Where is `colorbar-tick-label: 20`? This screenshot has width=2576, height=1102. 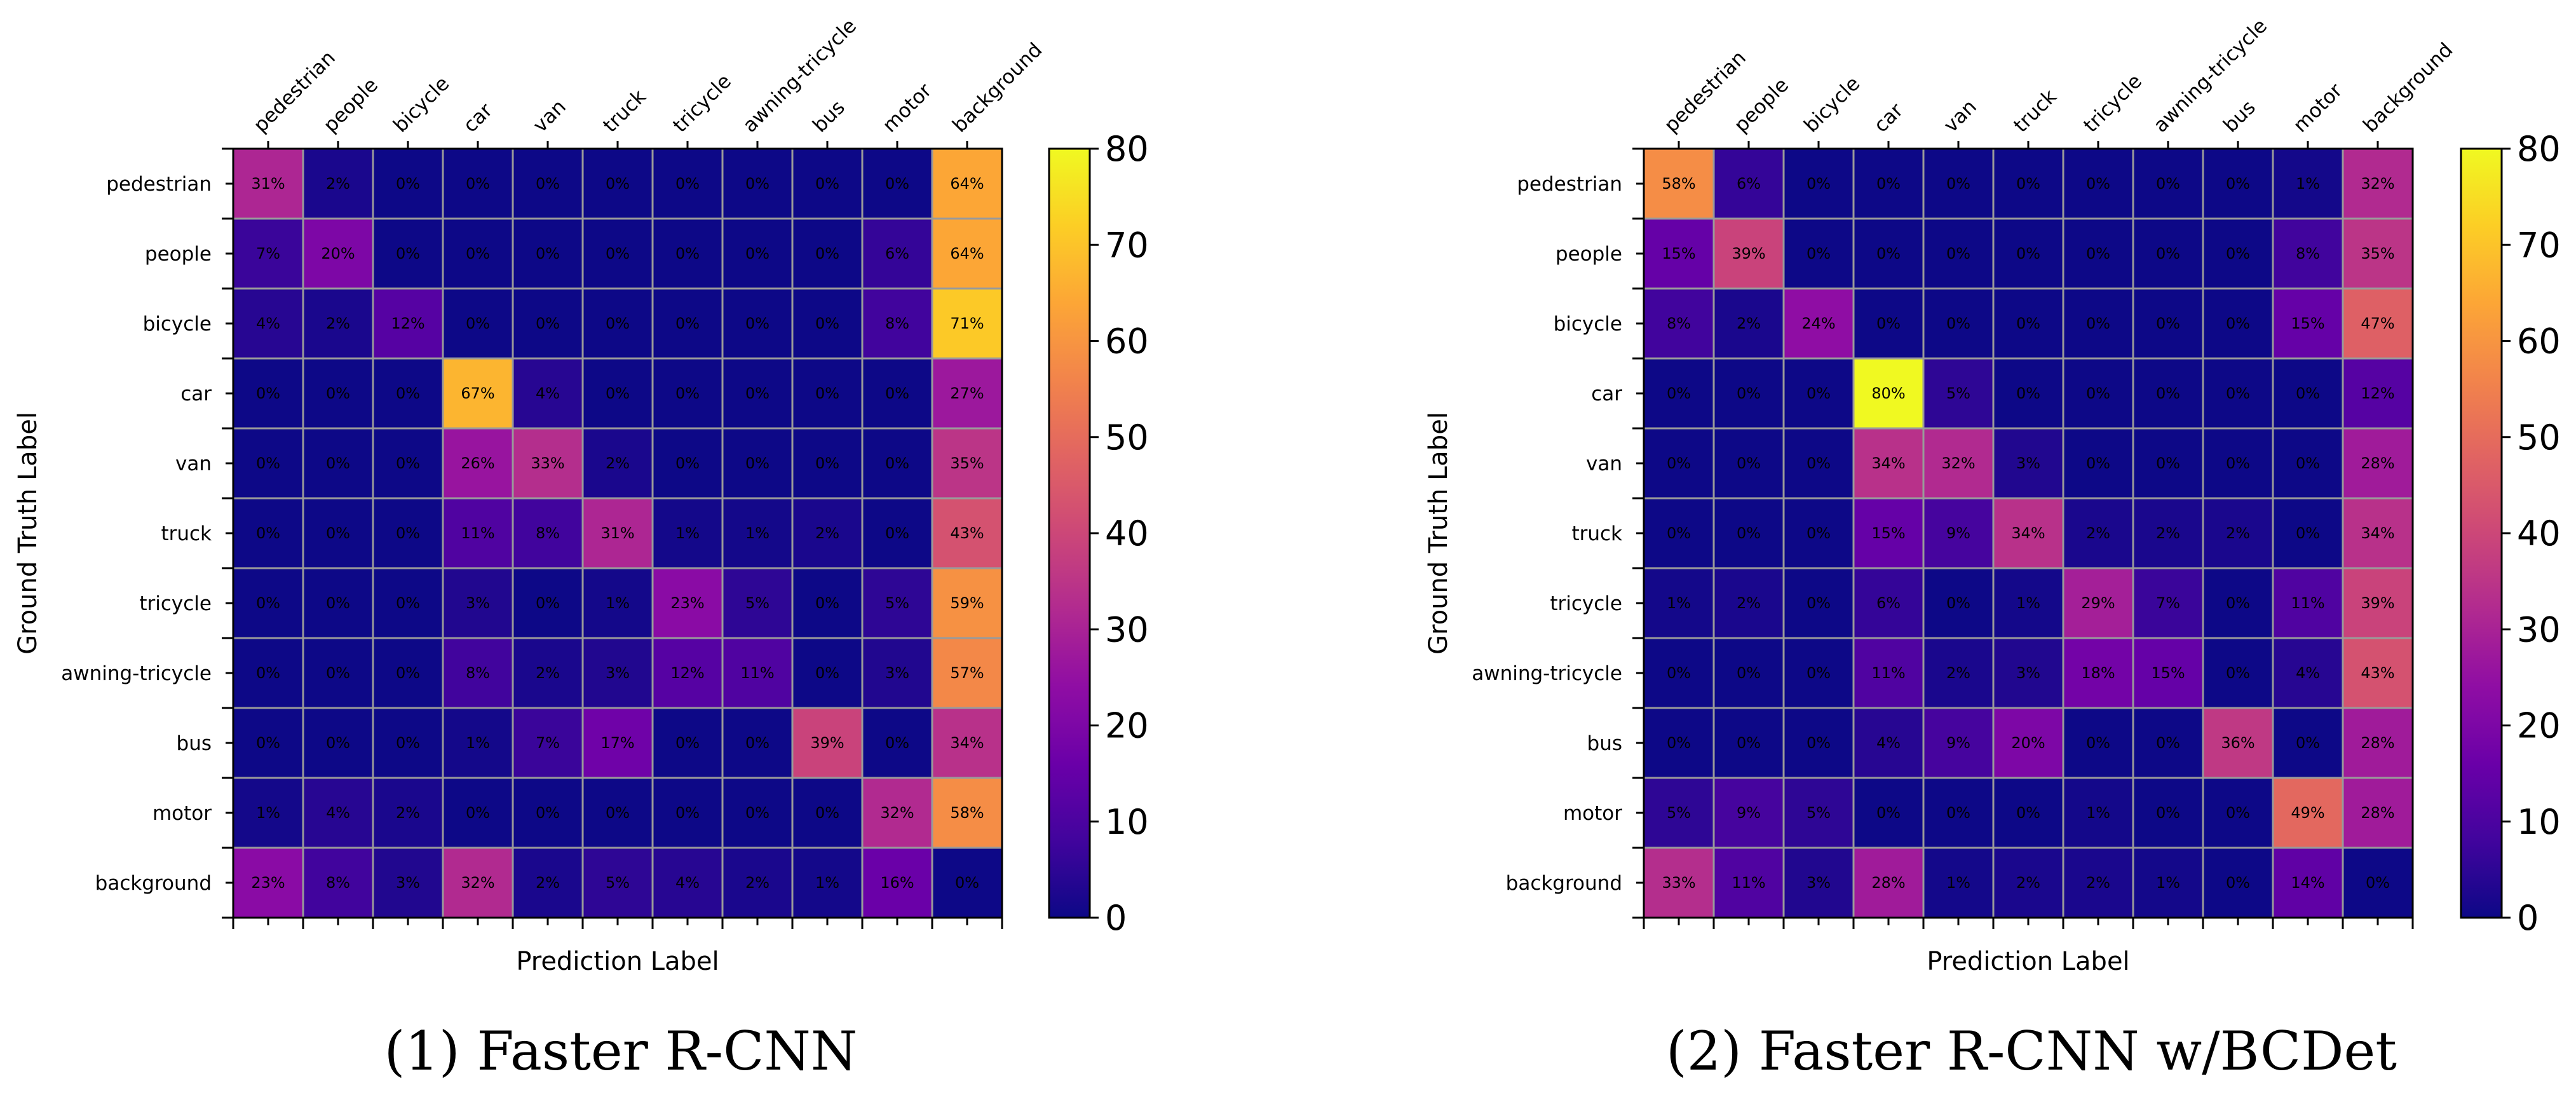 colorbar-tick-label: 20 is located at coordinates (1127, 726).